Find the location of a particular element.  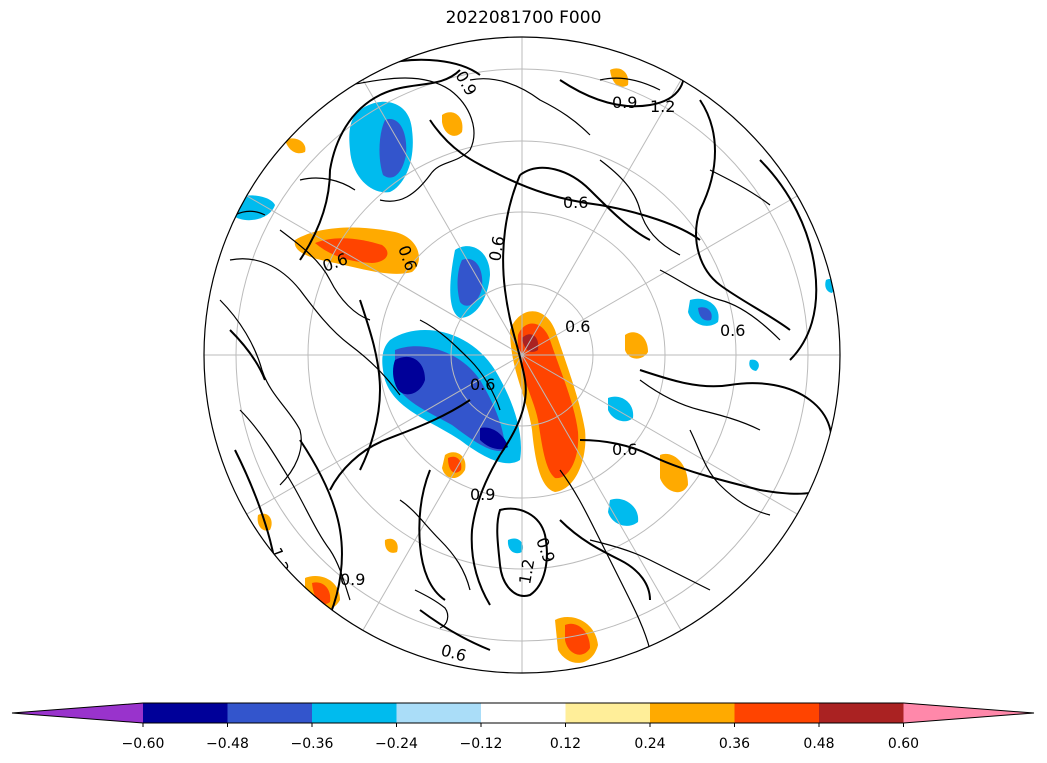

colorbar-segments is located at coordinates (523, 713).